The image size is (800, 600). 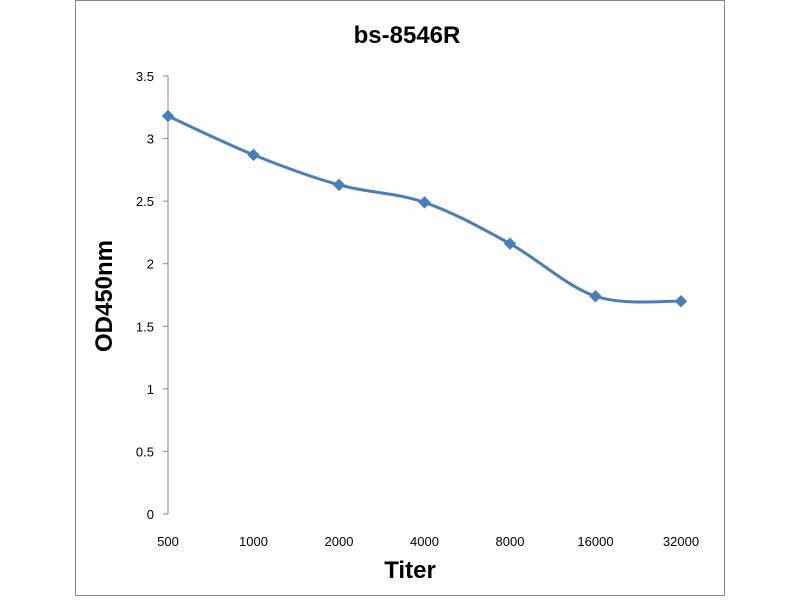 I want to click on x-tick-label: 2000, so click(x=339, y=541).